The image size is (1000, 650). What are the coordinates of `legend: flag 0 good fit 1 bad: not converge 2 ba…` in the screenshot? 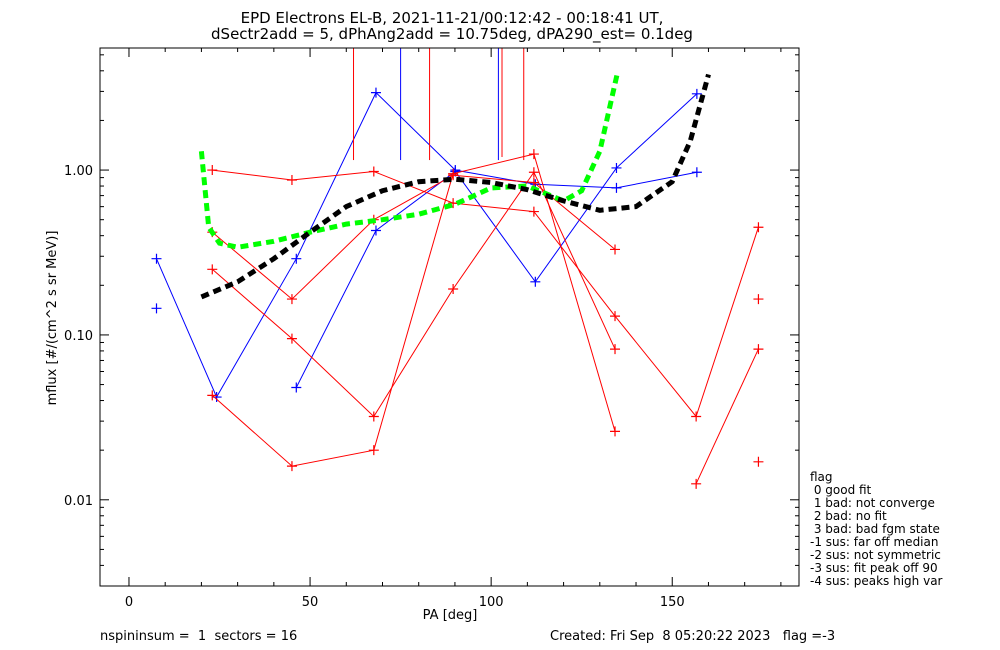 It's located at (876, 529).